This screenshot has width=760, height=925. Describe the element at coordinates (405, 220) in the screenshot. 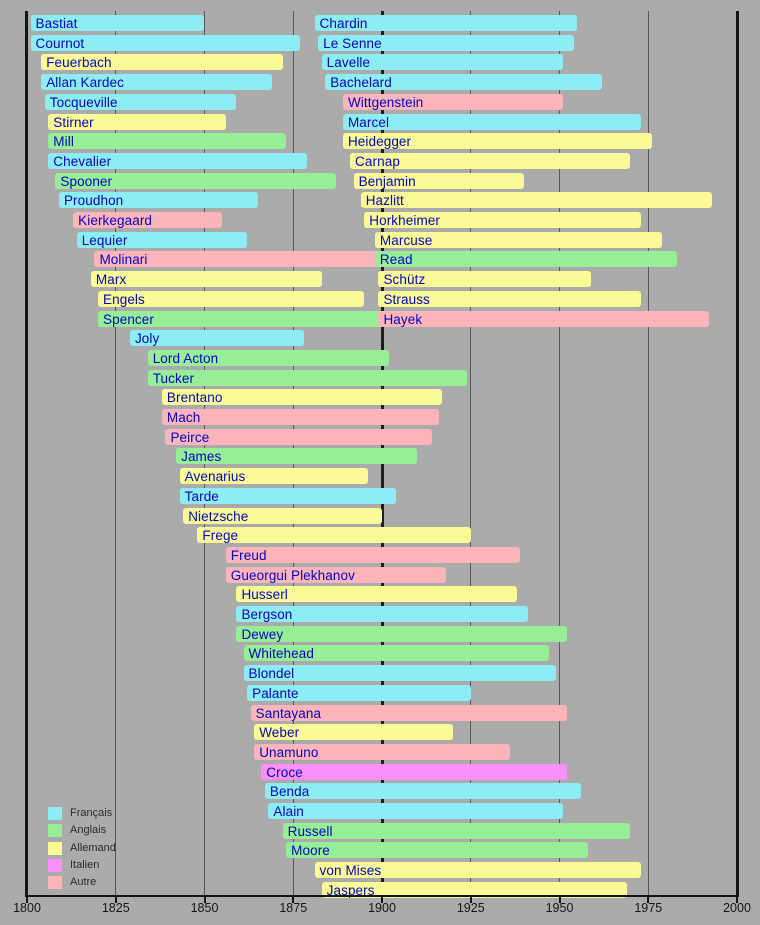

I see `bar-label-horkheimer: Horkheimer` at that location.